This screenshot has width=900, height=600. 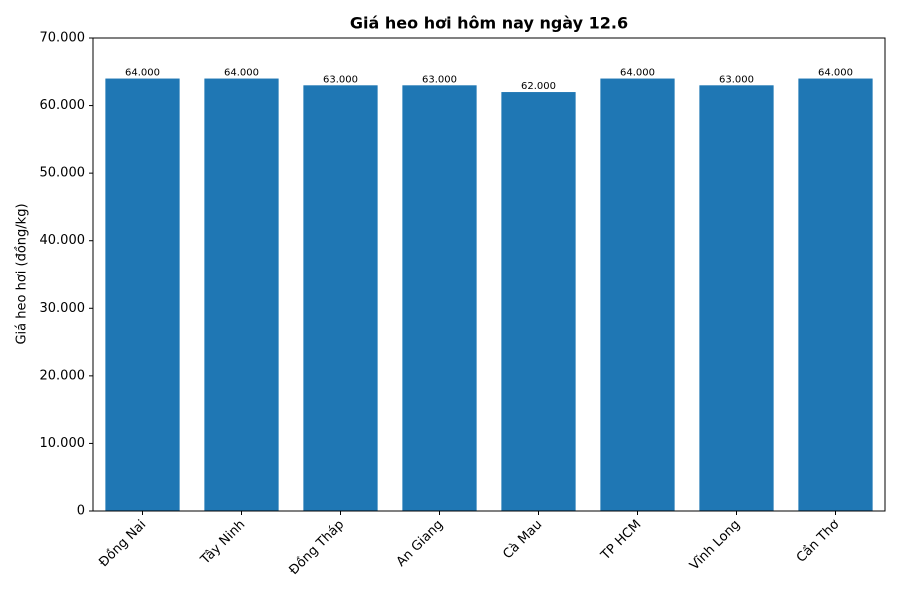 What do you see at coordinates (489, 23) in the screenshot?
I see `chart-title: Giá heo hơi hôm nay ngày 12.6` at bounding box center [489, 23].